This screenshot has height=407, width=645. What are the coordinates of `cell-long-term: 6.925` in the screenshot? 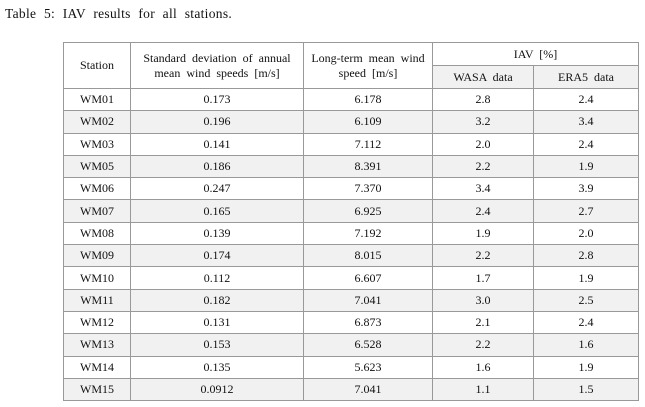 It's located at (368, 211).